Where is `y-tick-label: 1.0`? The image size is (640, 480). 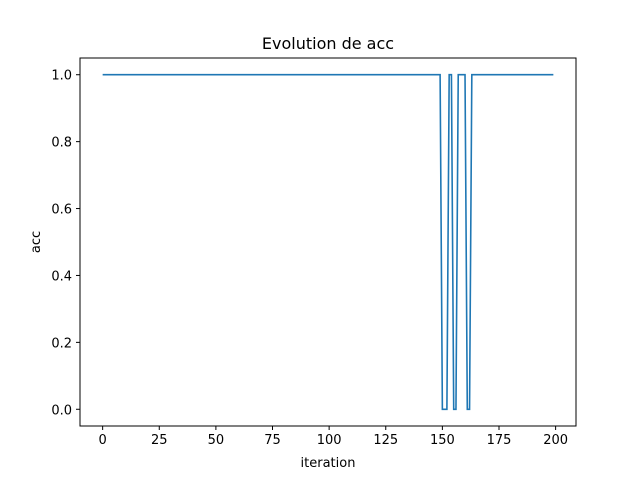
y-tick-label: 1.0 is located at coordinates (61, 76).